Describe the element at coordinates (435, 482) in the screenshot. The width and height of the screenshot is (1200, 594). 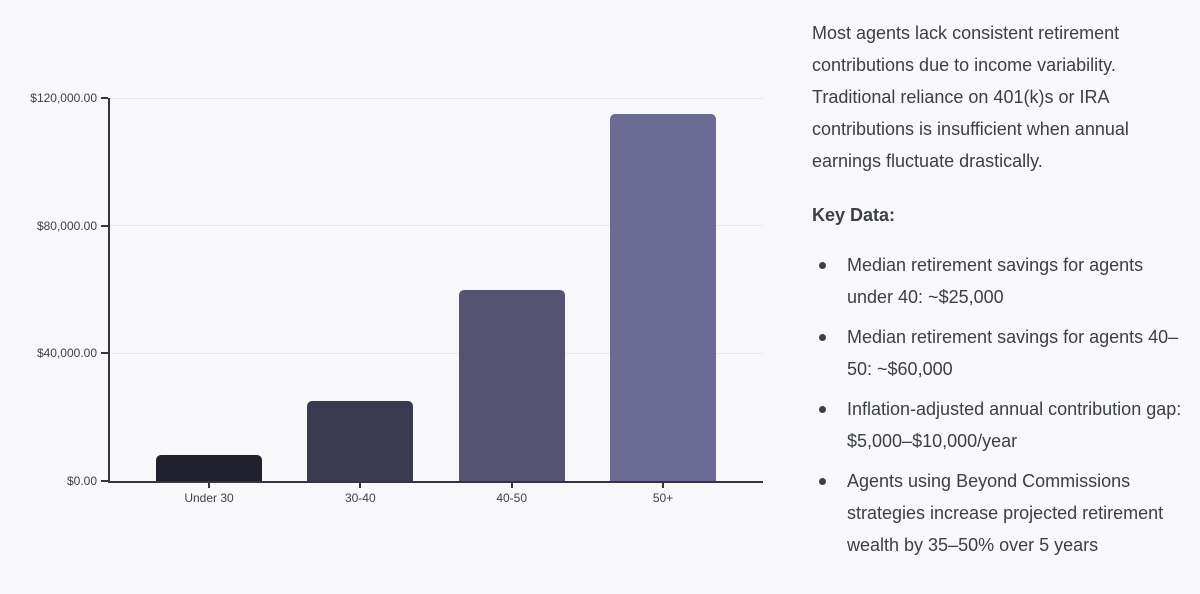
I see `x-axis-line` at that location.